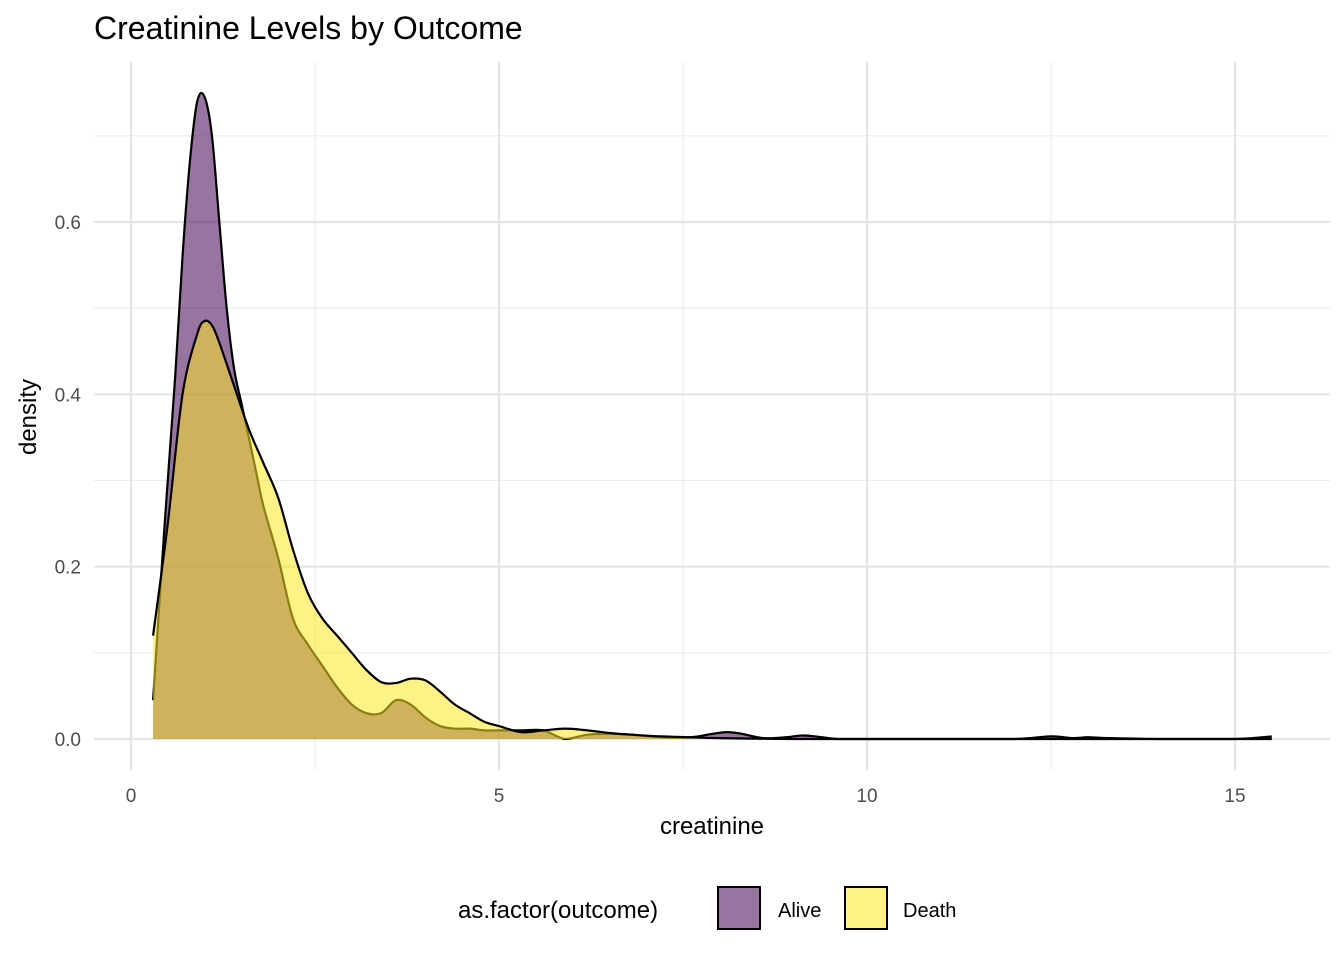 The image size is (1344, 960). I want to click on legend-title: as.factor(outcome), so click(558, 910).